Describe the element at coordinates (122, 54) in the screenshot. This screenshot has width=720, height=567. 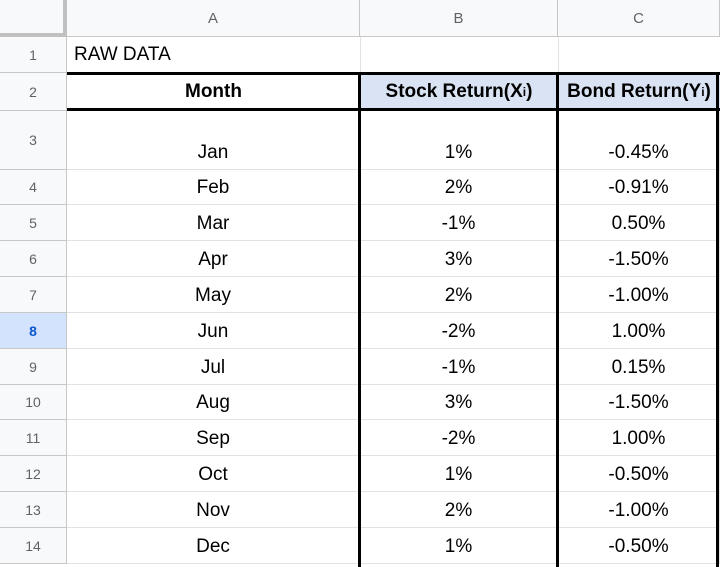
I see `title-cell: RAW DATA` at that location.